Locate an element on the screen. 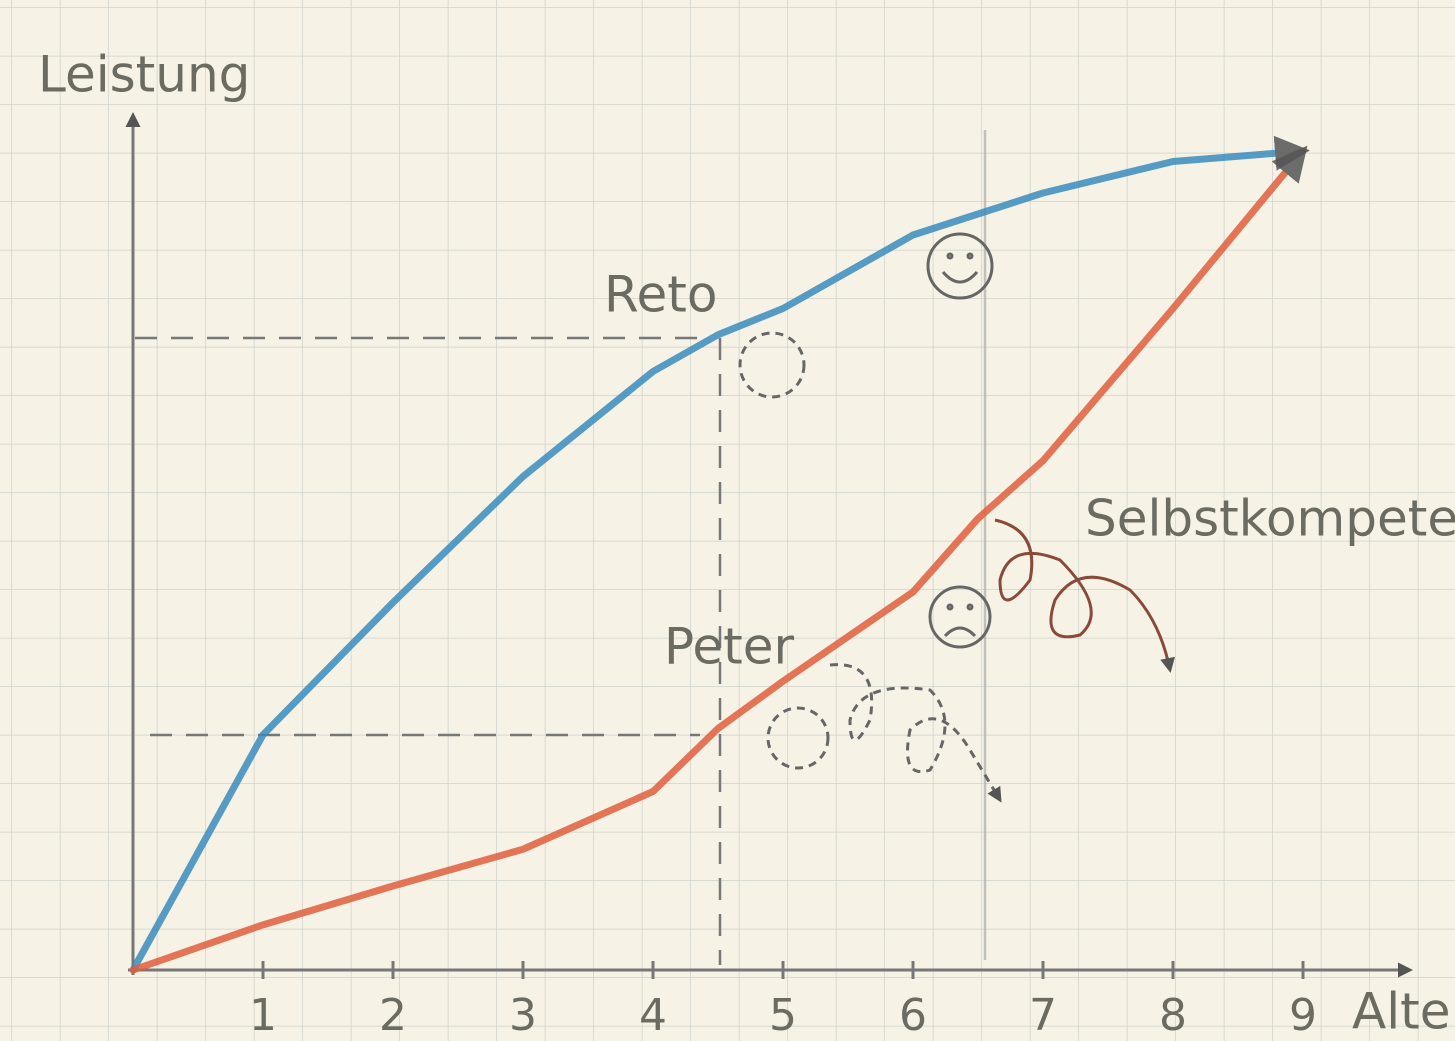  x-tick-label: 3 is located at coordinates (523, 1015).